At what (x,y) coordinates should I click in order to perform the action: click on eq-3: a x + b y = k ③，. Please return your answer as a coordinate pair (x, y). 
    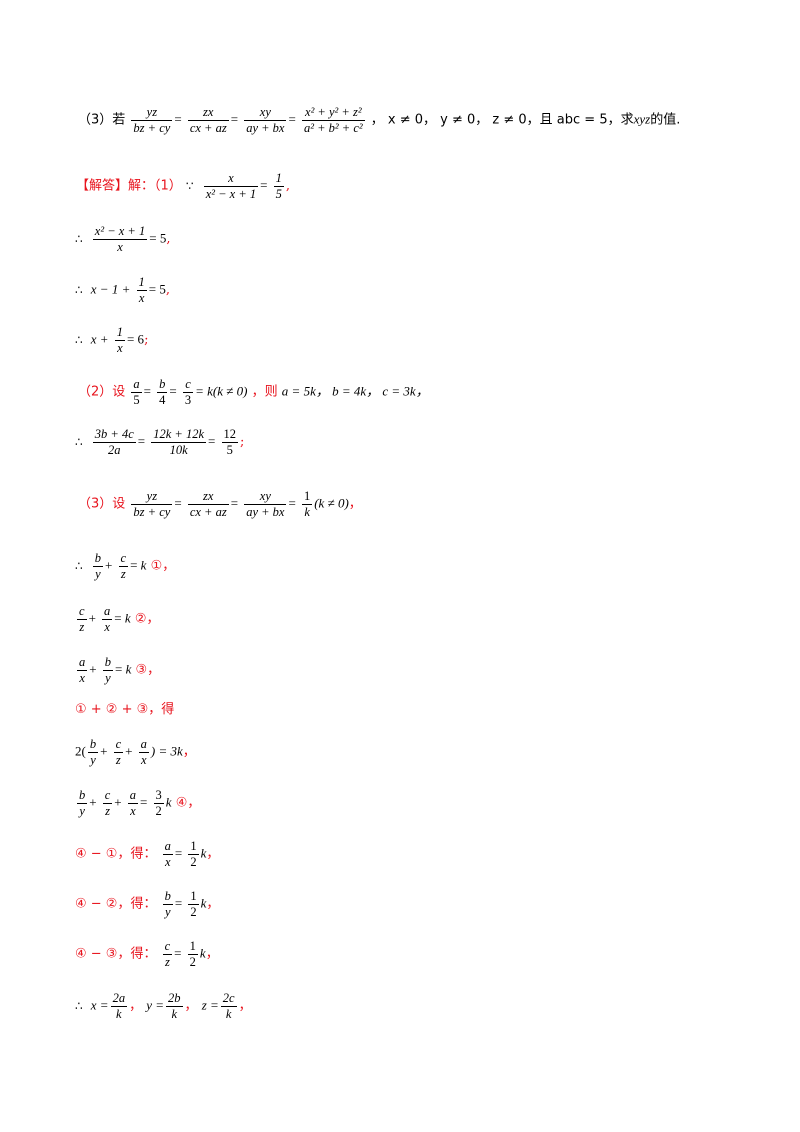
    Looking at the image, I should click on (119, 670).